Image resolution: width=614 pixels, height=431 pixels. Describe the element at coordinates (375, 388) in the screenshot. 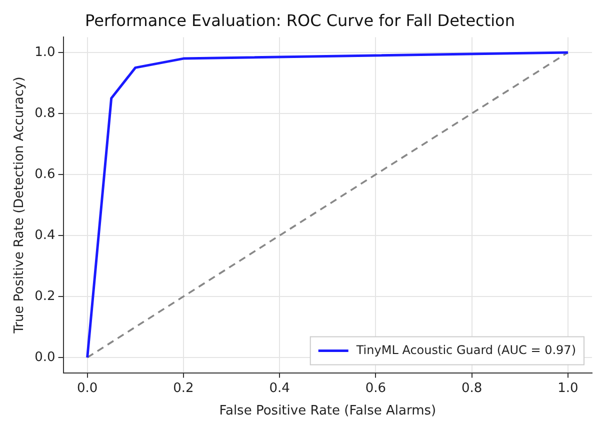

I see `x-tick-label: 0.6` at that location.